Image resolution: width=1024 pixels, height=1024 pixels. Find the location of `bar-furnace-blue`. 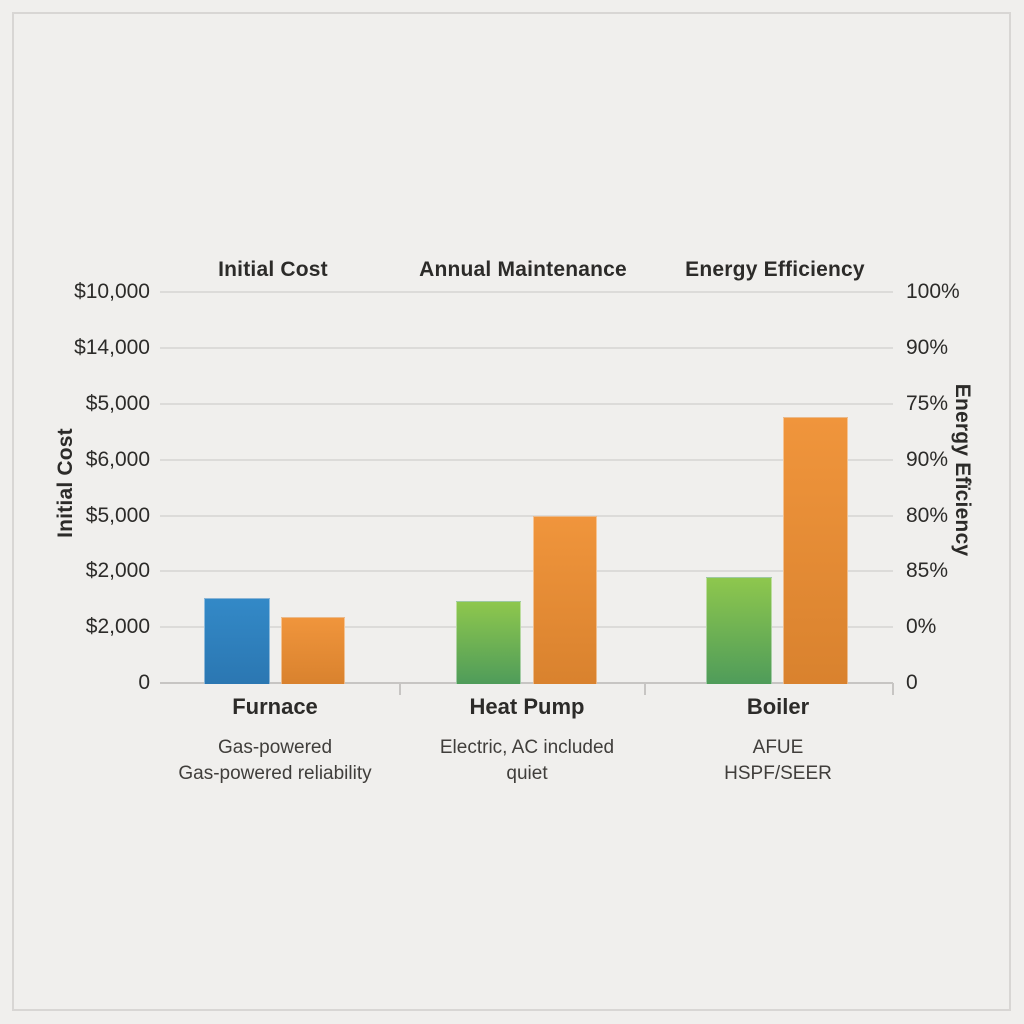

bar-furnace-blue is located at coordinates (237, 641).